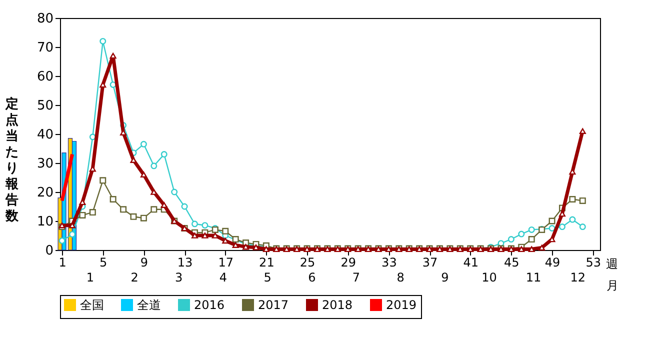 The height and width of the screenshot is (340, 660). I want to click on x-tick-label: 25, so click(308, 263).